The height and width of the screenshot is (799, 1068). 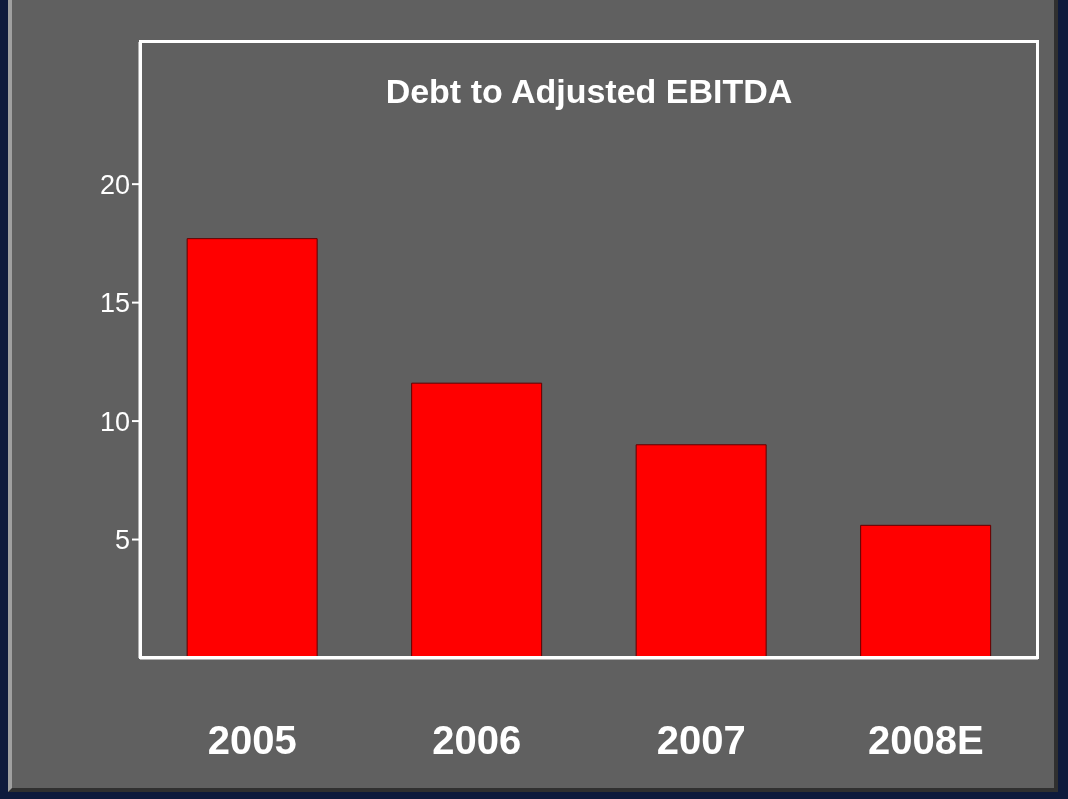 What do you see at coordinates (477, 740) in the screenshot?
I see `x-tick-label: 2006` at bounding box center [477, 740].